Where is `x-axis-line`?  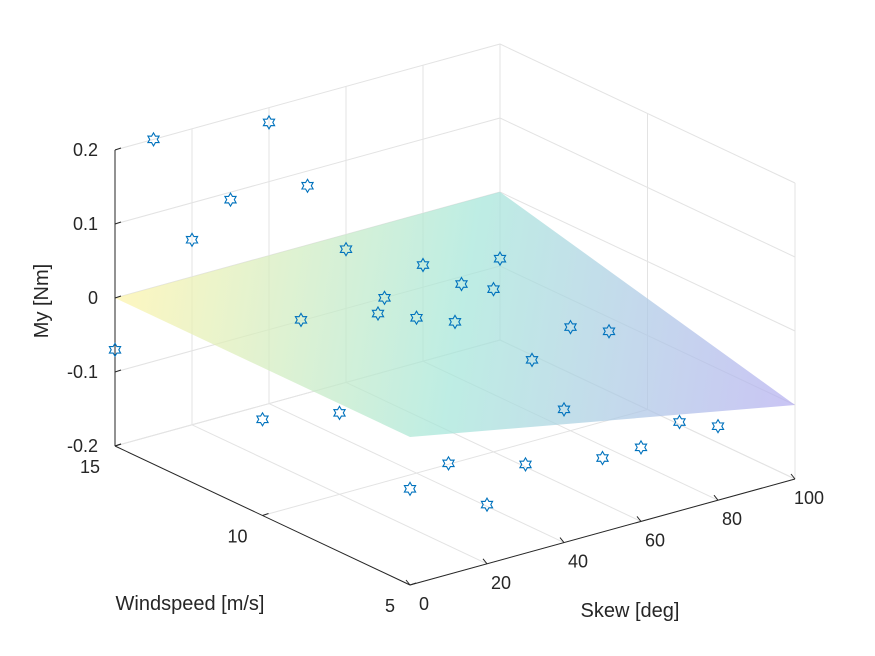 x-axis-line is located at coordinates (602, 532).